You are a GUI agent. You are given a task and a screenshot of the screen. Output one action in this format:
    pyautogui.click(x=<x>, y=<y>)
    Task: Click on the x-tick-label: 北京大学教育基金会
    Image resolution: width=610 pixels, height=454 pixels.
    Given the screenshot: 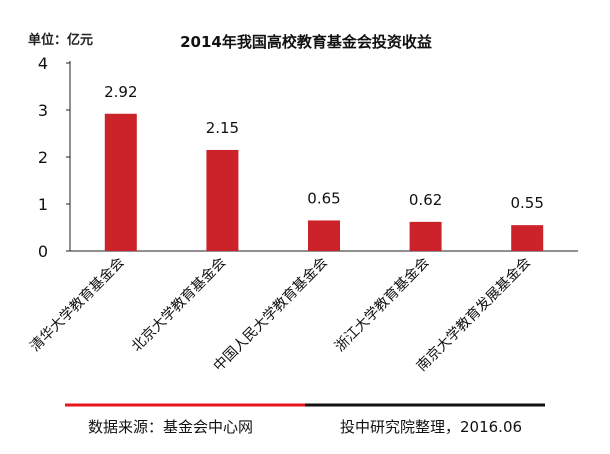 What is the action you would take?
    pyautogui.click(x=178, y=304)
    